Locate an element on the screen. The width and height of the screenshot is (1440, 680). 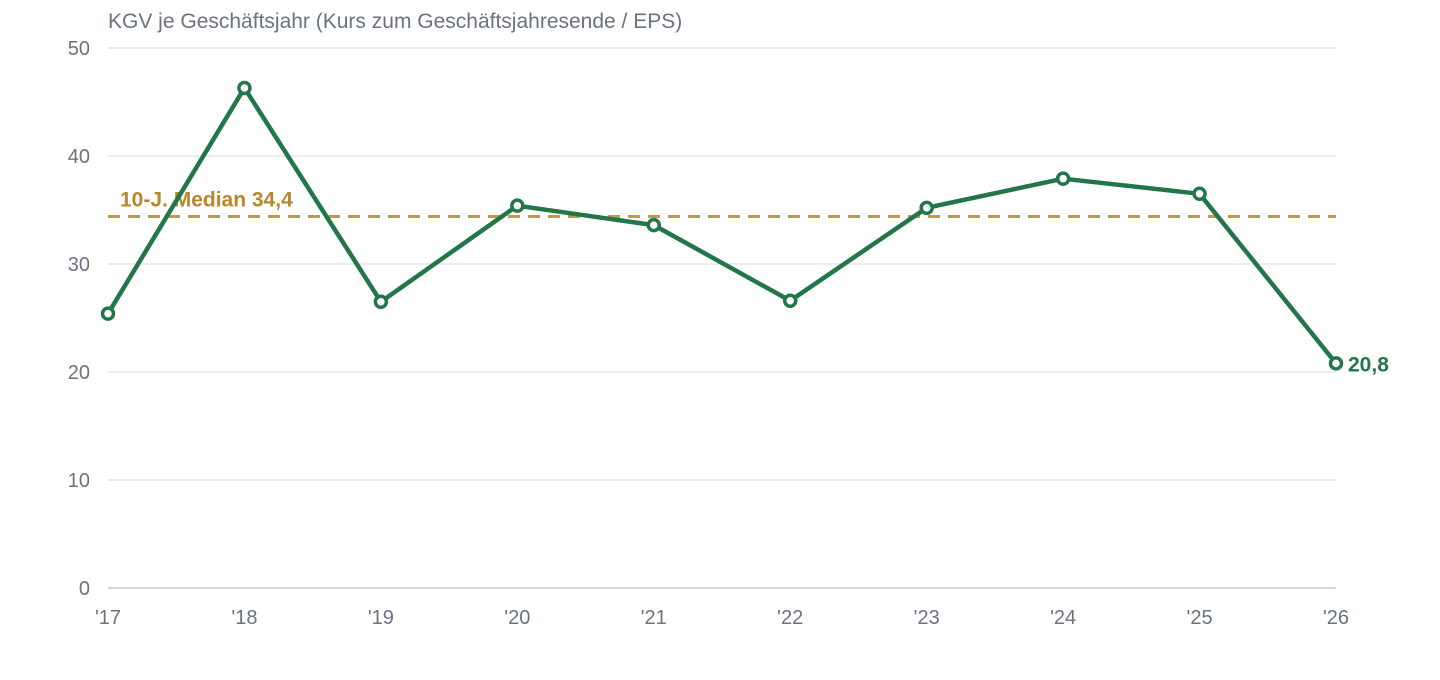
y-tick-label: 40 is located at coordinates (79, 157).